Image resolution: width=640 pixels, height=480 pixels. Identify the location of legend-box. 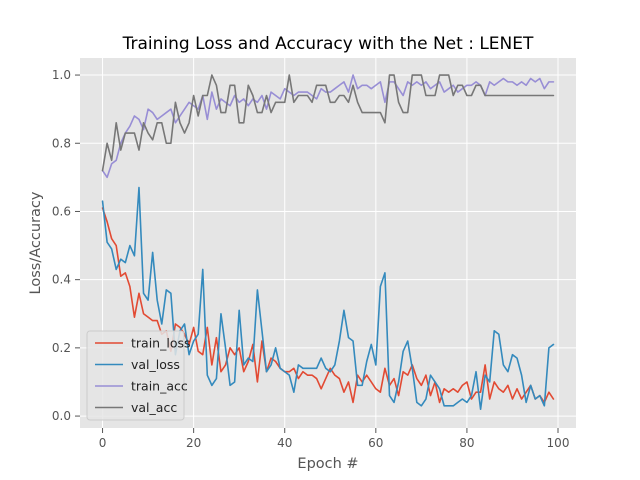
(135, 375).